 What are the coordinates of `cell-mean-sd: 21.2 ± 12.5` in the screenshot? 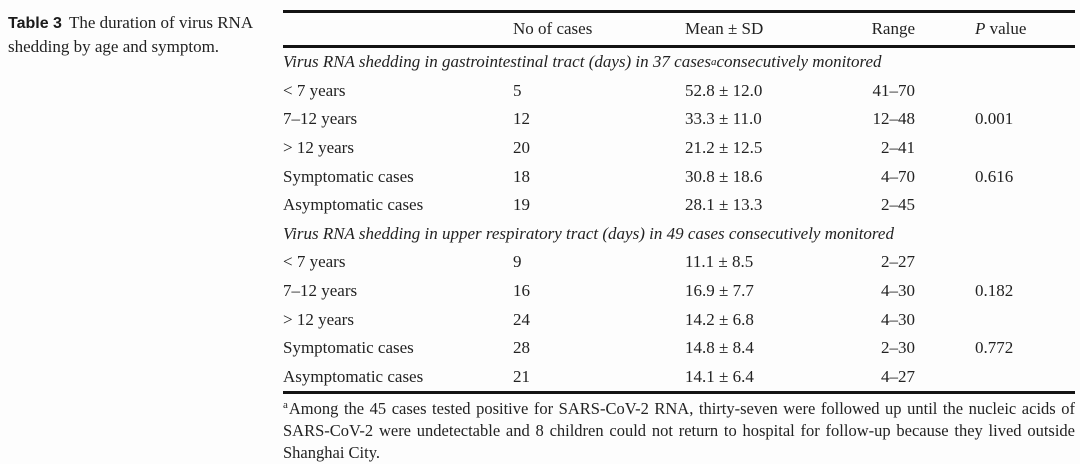 It's located at (724, 148).